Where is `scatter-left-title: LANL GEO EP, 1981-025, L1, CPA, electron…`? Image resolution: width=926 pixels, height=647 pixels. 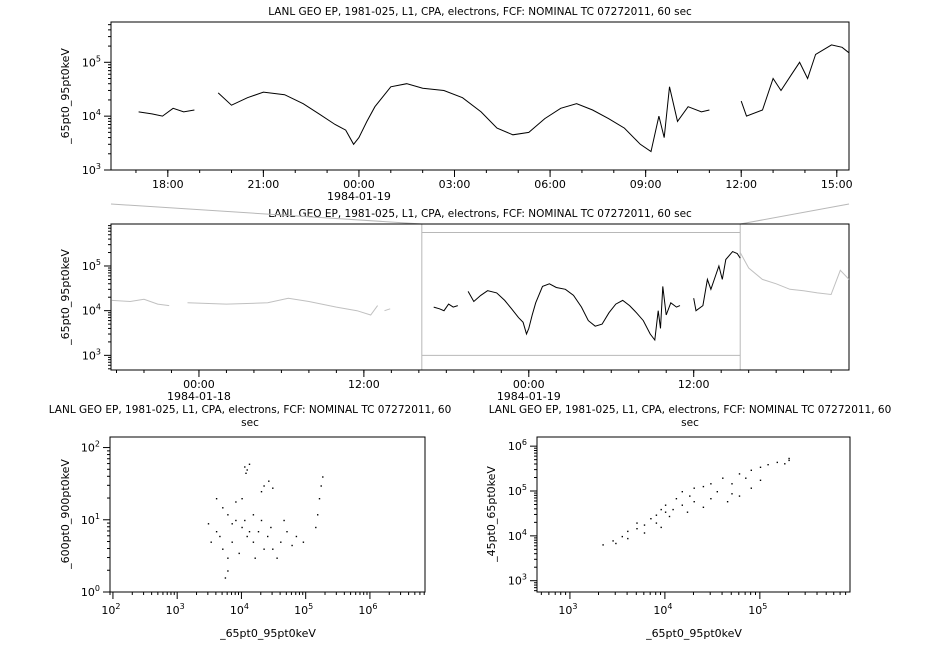 scatter-left-title: LANL GEO EP, 1981-025, L1, CPA, electron… is located at coordinates (250, 416).